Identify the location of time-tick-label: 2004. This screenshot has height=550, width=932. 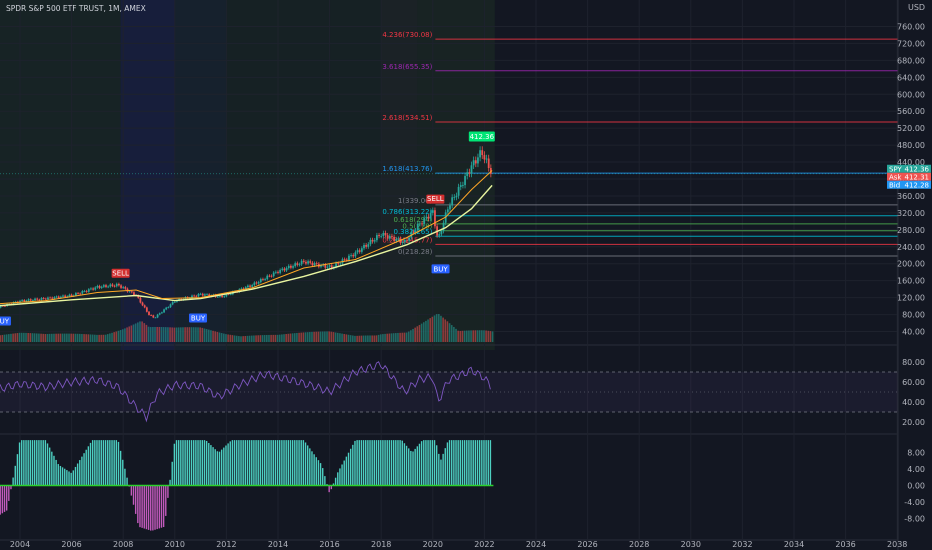
(20, 544).